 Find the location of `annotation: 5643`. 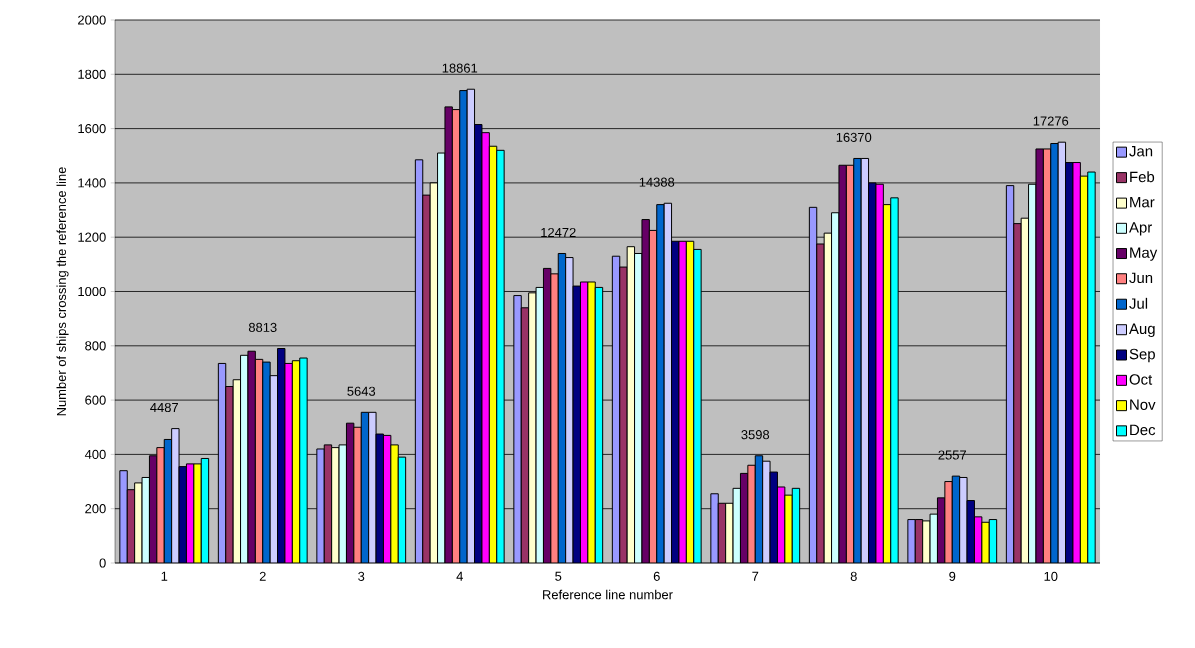

annotation: 5643 is located at coordinates (361, 391).